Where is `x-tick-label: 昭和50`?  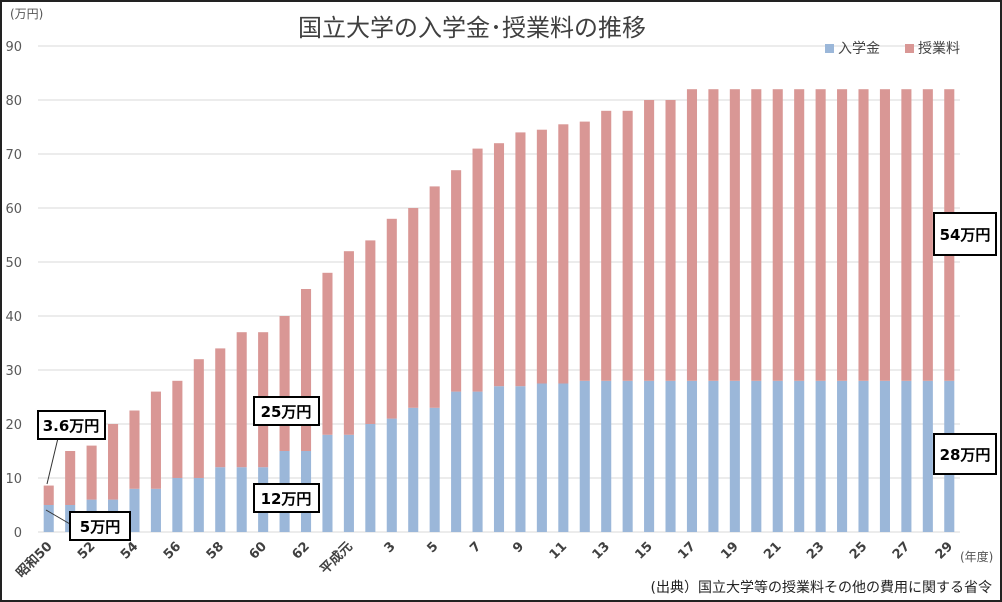
x-tick-label: 昭和50 is located at coordinates (34, 560).